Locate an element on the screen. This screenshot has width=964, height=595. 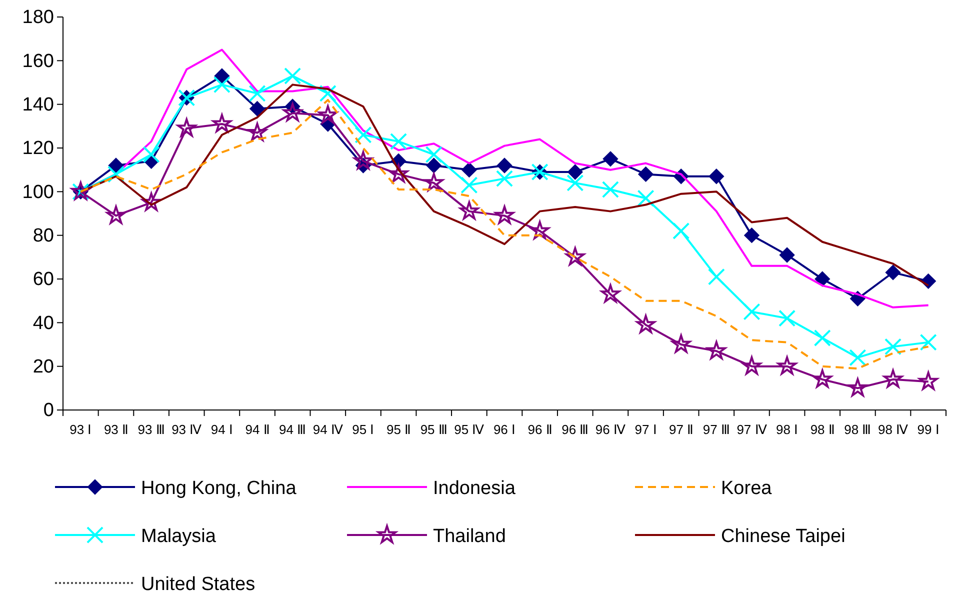
legend-label: Chinese Taipei is located at coordinates (783, 536).